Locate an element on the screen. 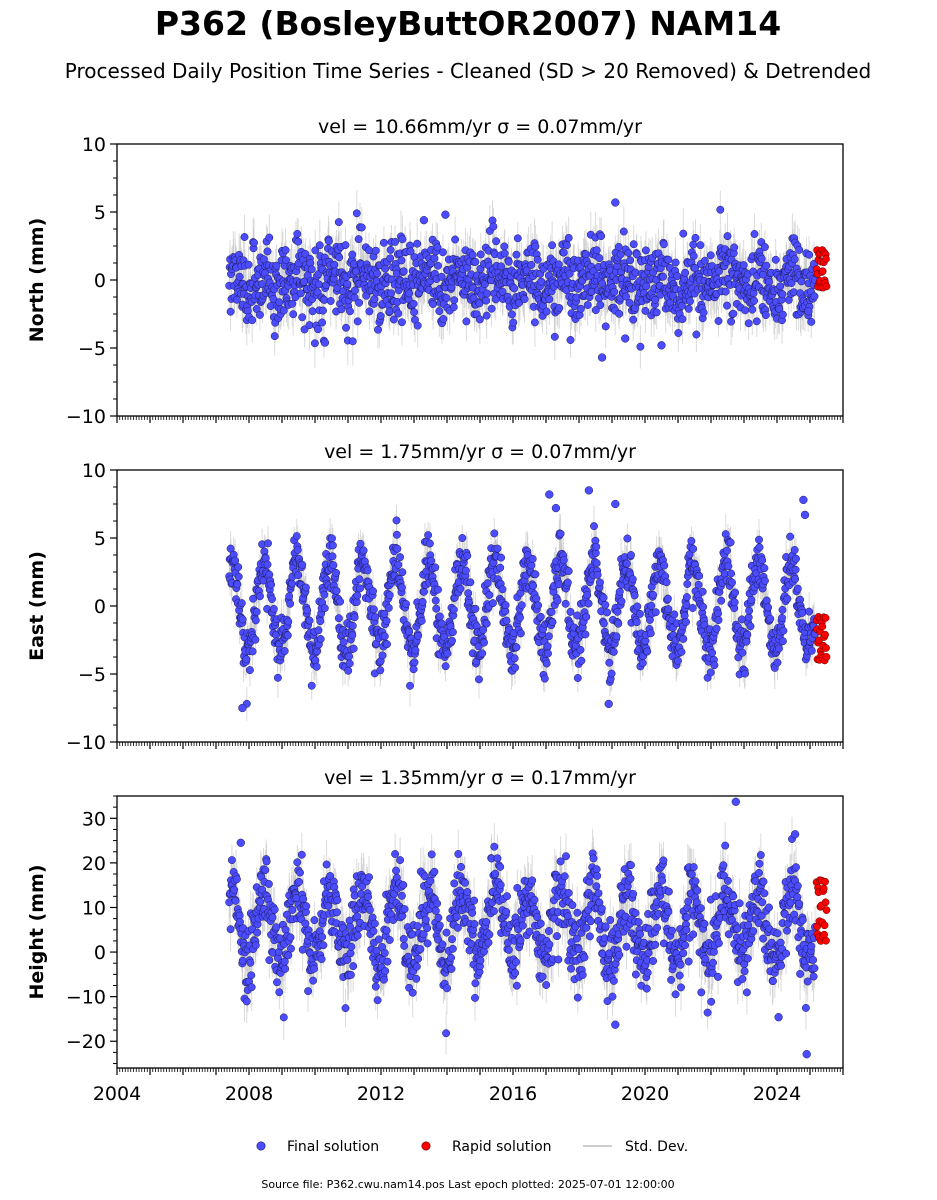 The image size is (937, 1200). final-solution-points is located at coordinates (522, 280).